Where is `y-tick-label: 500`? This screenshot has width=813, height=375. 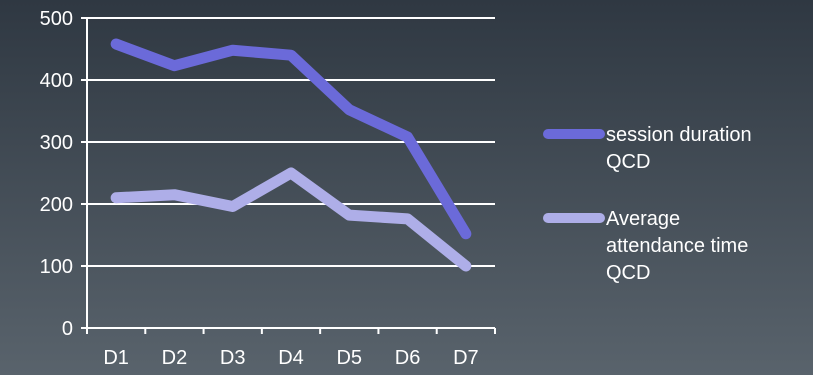
y-tick-label: 500 is located at coordinates (56, 19).